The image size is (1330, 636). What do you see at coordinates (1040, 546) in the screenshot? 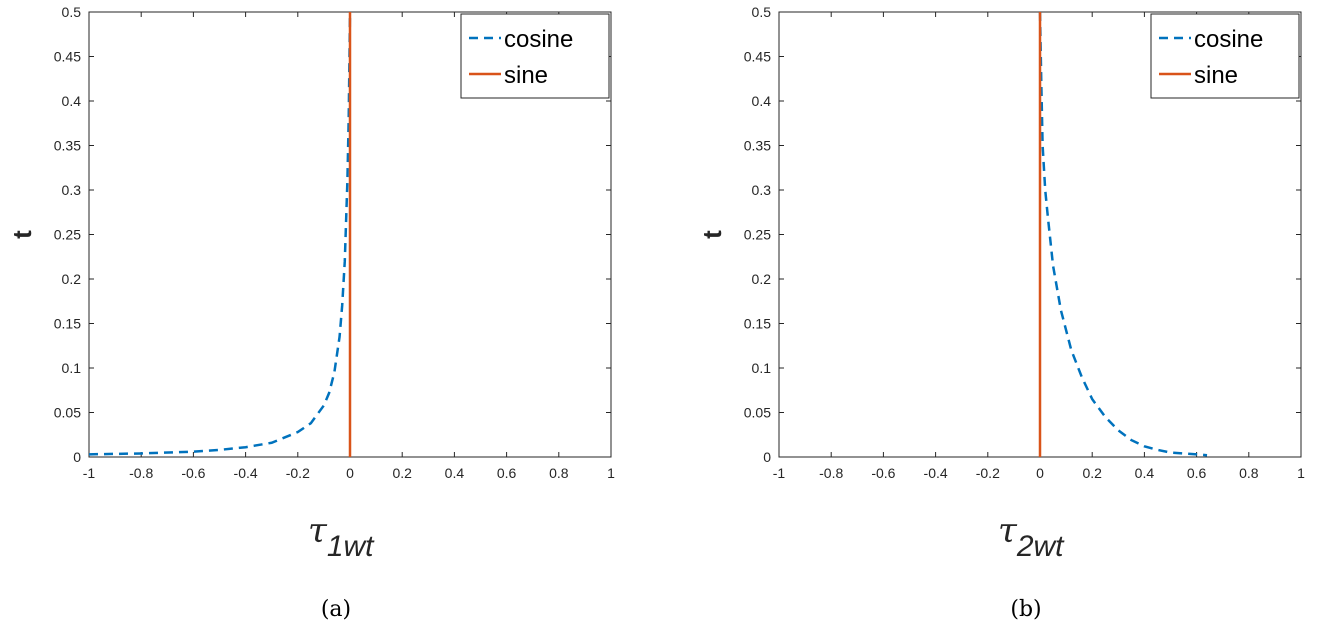
I see `x-axis-label-subscript: 2wt` at bounding box center [1040, 546].